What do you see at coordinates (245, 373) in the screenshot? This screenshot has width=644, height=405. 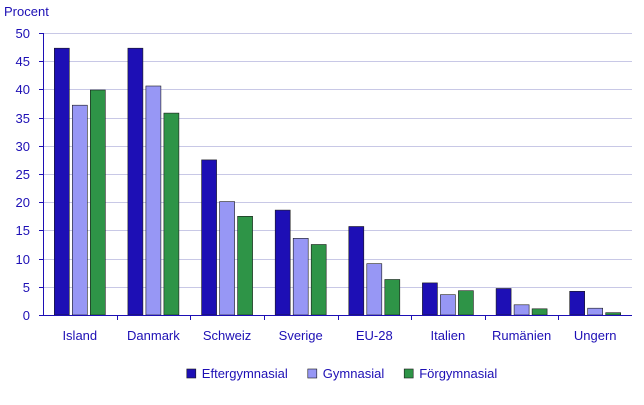 I see `legend-label: Eftergymnasial` at bounding box center [245, 373].